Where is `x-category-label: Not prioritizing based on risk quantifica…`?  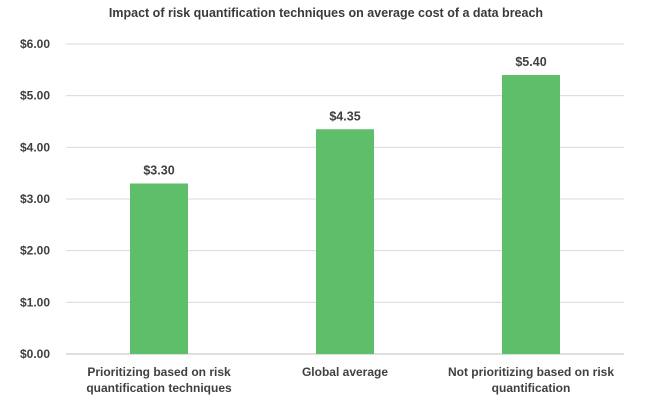
x-category-label: Not prioritizing based on risk quantifica… is located at coordinates (531, 380).